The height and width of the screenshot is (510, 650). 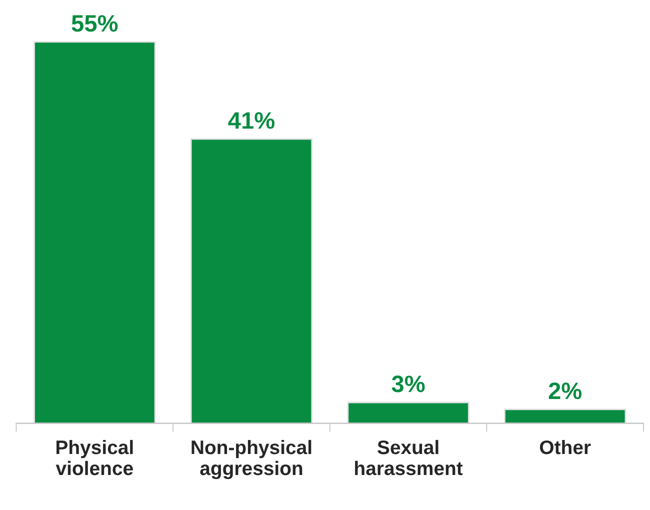 What do you see at coordinates (251, 120) in the screenshot?
I see `data-label: 41%` at bounding box center [251, 120].